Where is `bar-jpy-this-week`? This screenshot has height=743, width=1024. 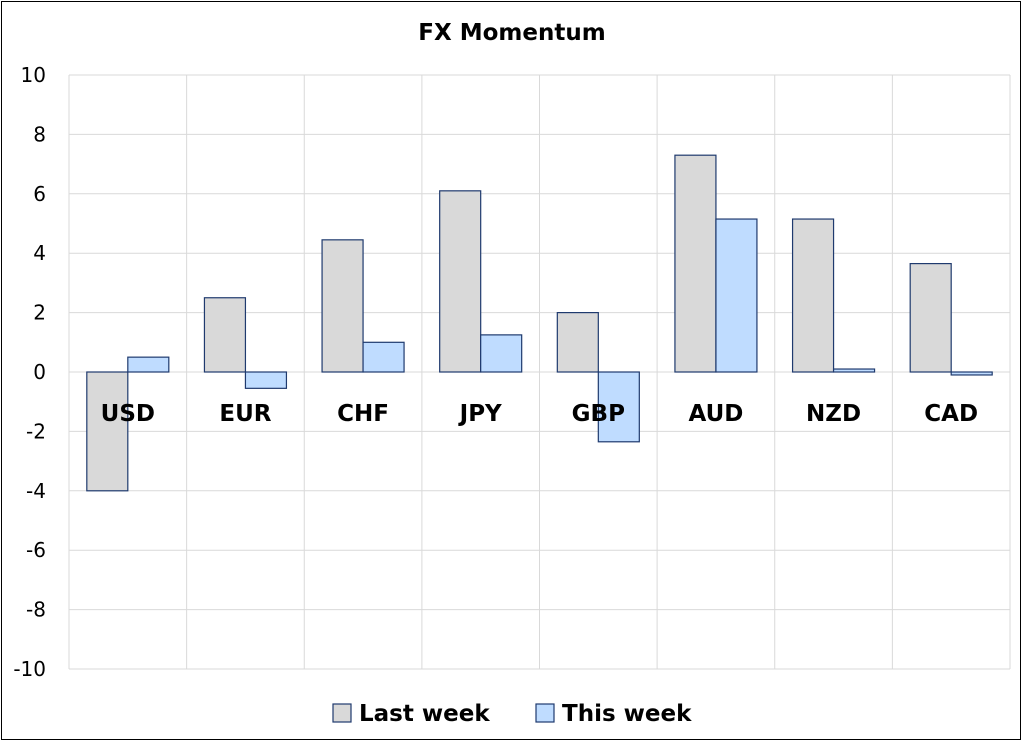 bar-jpy-this-week is located at coordinates (501, 353).